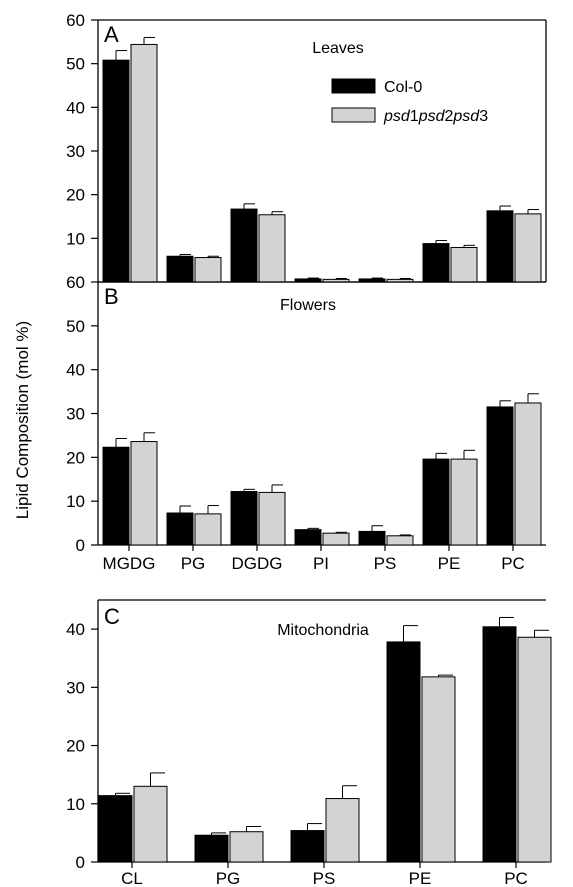 This screenshot has width=573, height=887. I want to click on bar-col-0-pi, so click(308, 537).